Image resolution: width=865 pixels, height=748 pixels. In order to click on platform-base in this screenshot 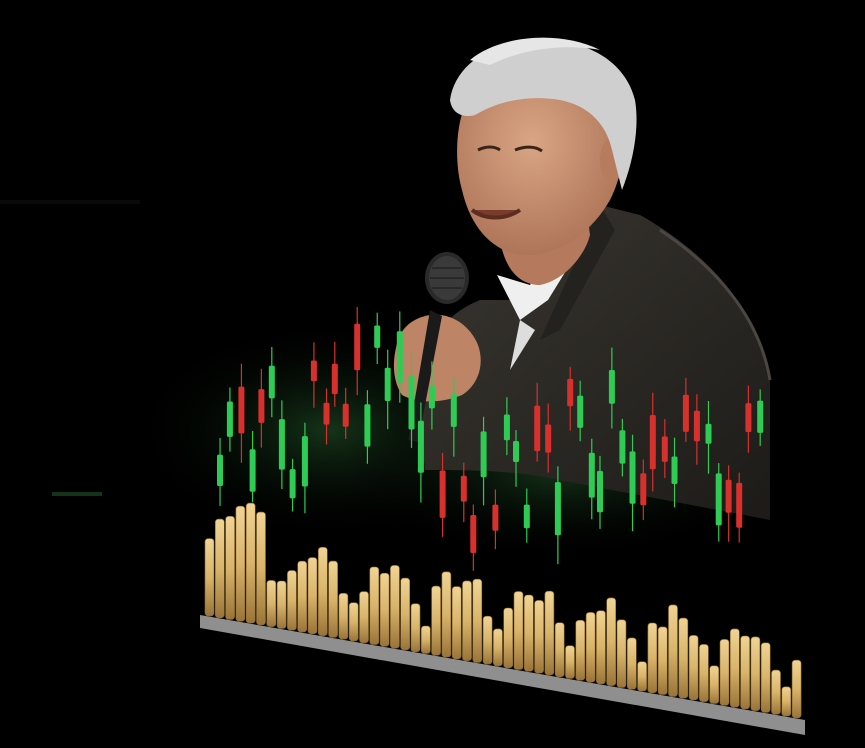, I will do `click(502, 675)`.